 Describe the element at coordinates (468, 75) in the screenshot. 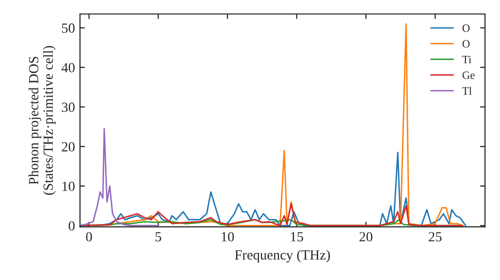

I see `legend-label: Ge` at that location.